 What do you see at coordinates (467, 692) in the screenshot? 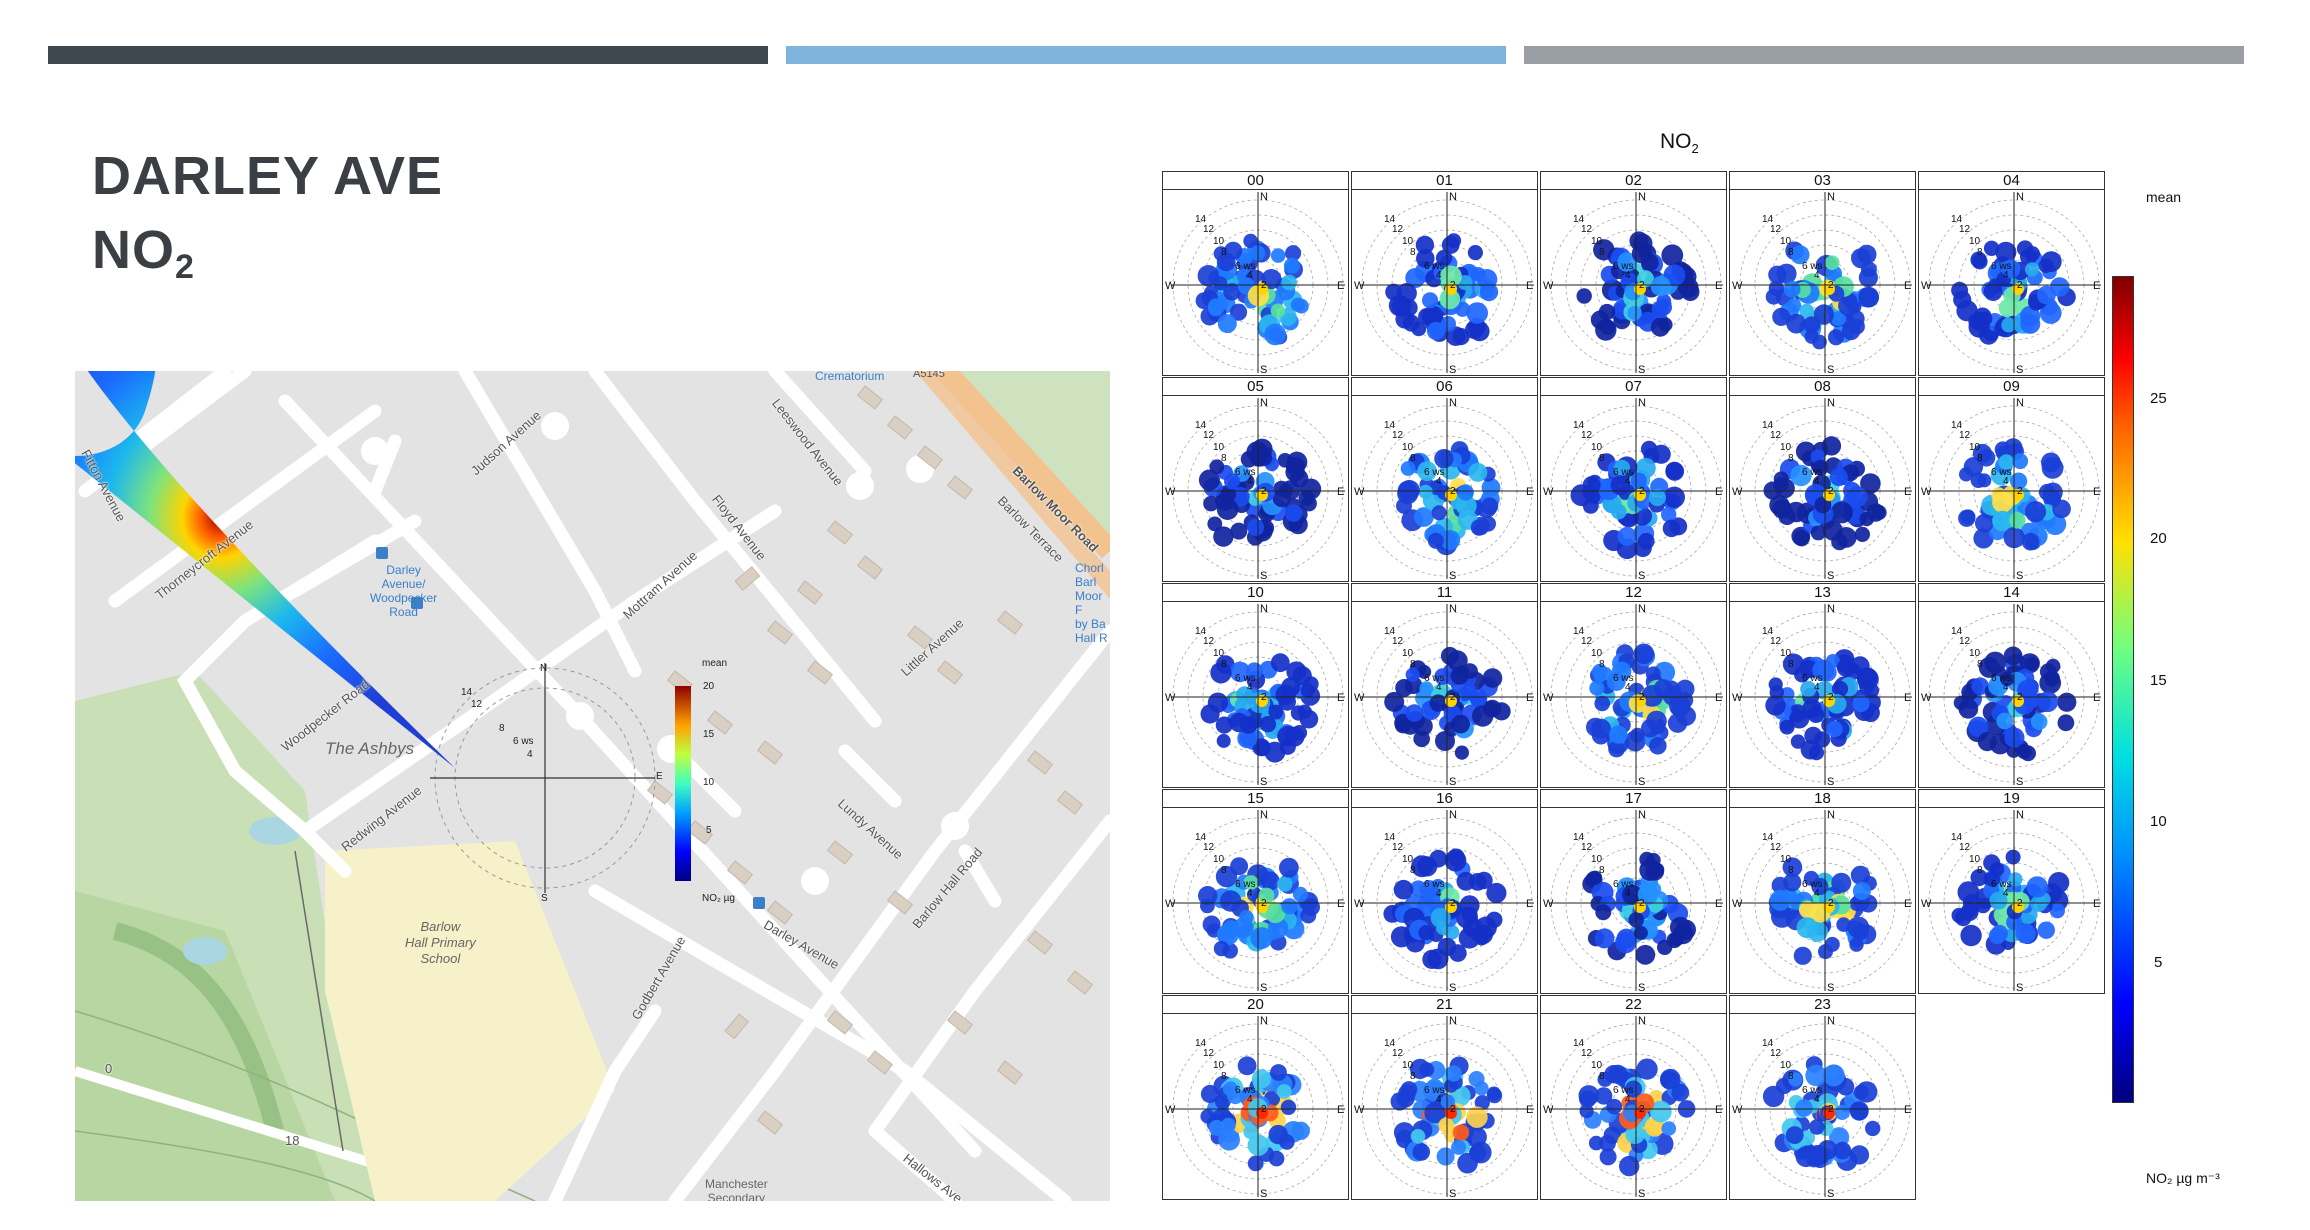
I see `map-speed-14: 14` at bounding box center [467, 692].